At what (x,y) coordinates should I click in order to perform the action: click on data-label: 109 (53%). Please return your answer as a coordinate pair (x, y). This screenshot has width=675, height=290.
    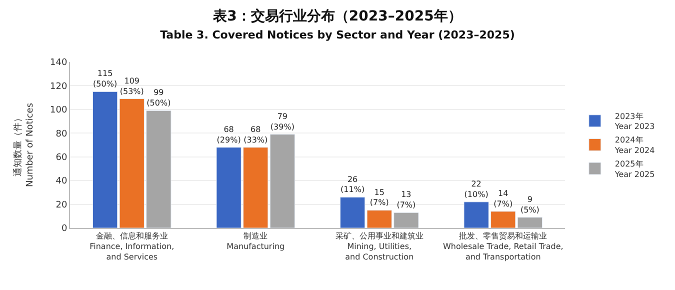
    Looking at the image, I should click on (132, 86).